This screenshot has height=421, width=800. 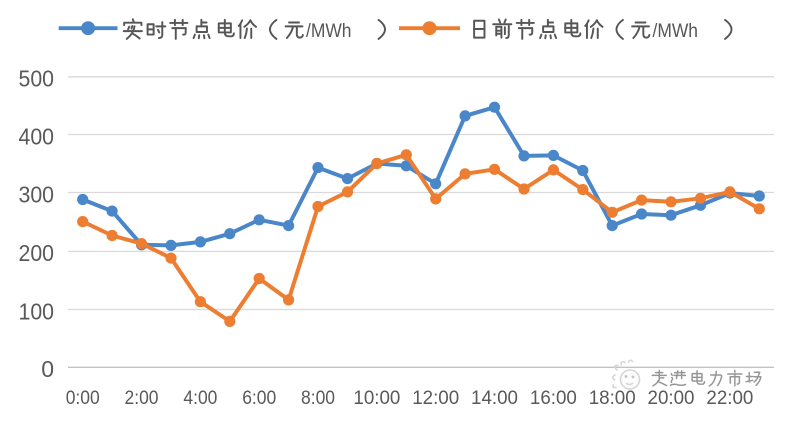 What do you see at coordinates (37, 136) in the screenshot?
I see `svg-text: 400` at bounding box center [37, 136].